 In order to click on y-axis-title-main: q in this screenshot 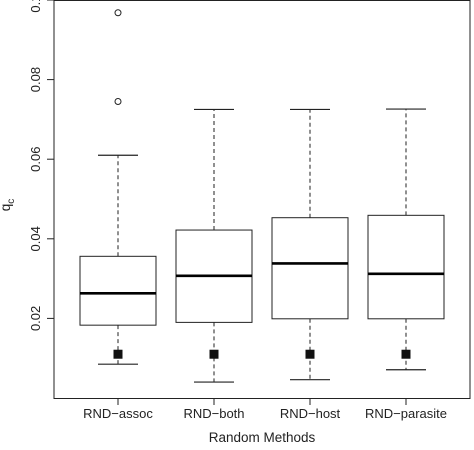, I will do `click(6, 208)`.